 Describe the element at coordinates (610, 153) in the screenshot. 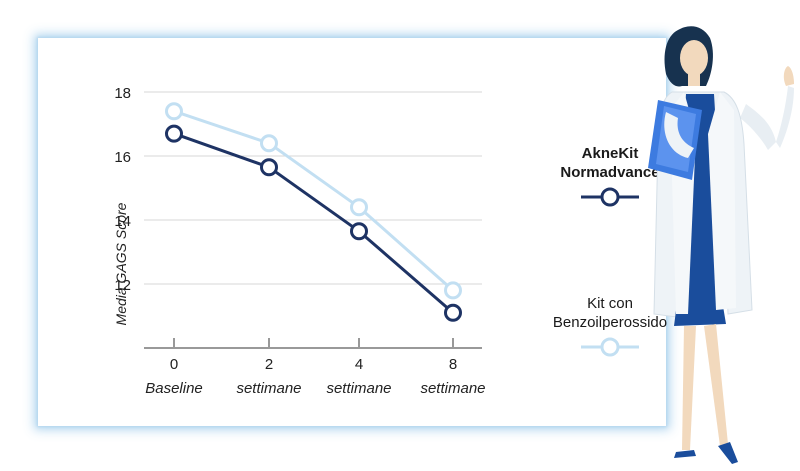

I see `legend-label-aknekit-line1: AkneKit` at that location.